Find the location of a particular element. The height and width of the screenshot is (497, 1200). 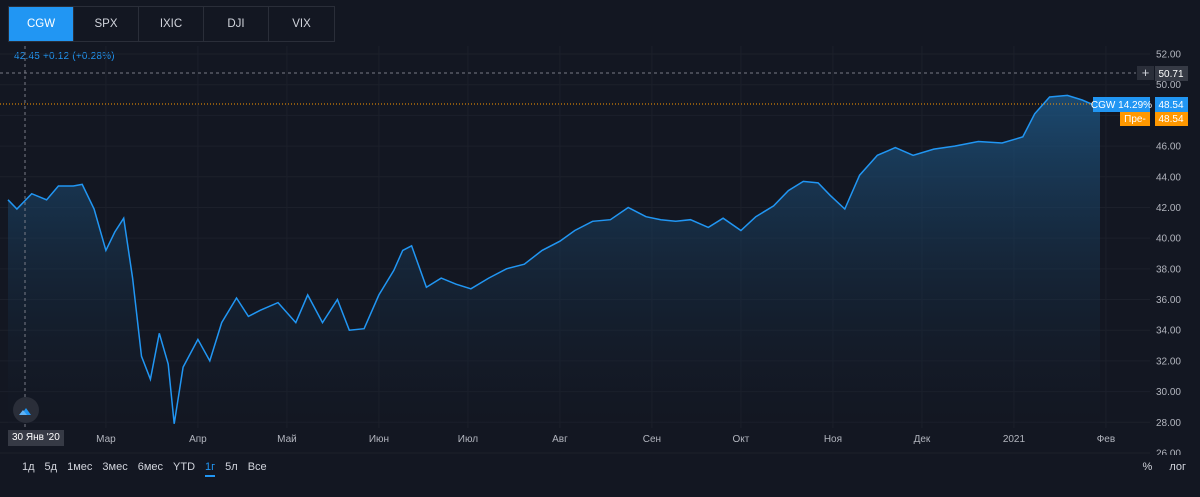

range-1y: 1г is located at coordinates (210, 469).